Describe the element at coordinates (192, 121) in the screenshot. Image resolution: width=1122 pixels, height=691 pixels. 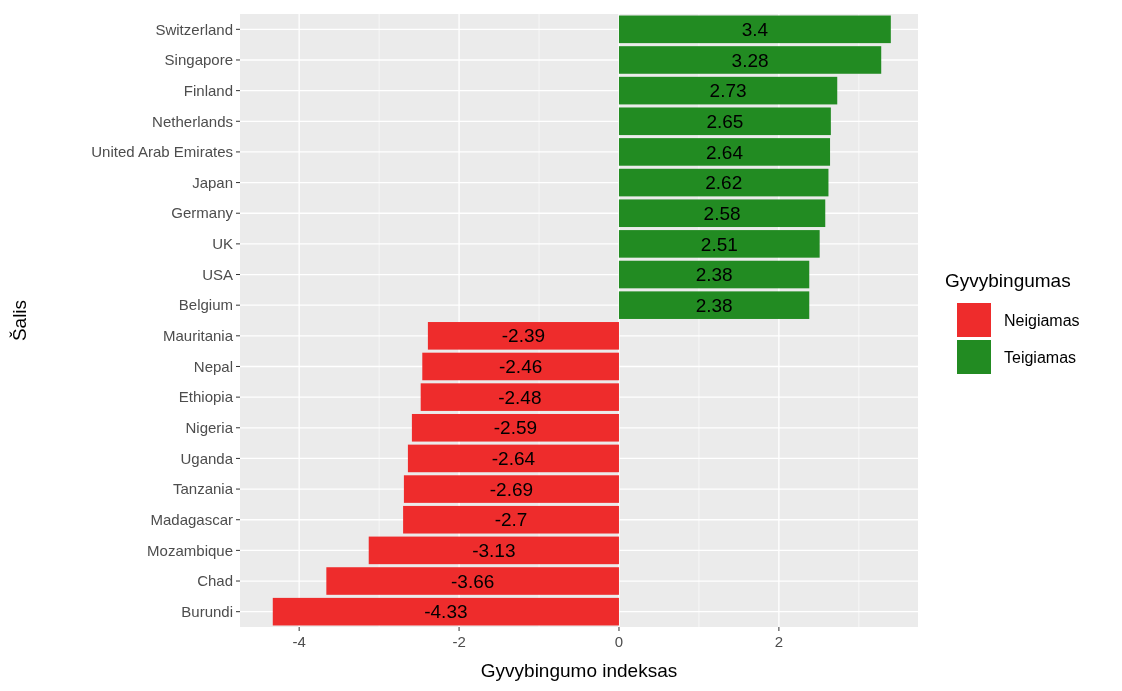
I see `y-tick-label: Netherlands` at that location.